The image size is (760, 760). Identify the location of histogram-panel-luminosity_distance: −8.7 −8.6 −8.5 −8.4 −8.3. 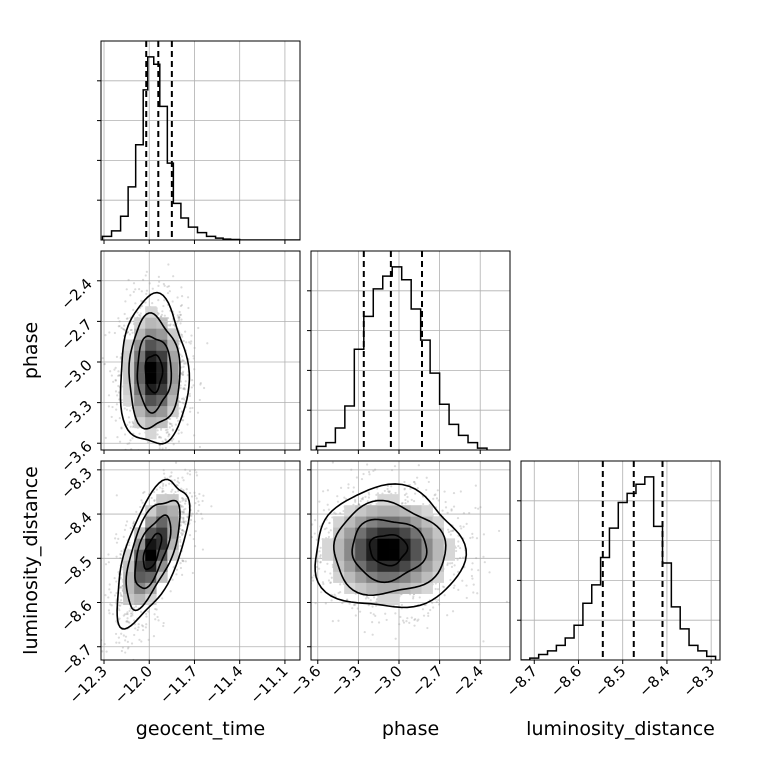
(612, 580).